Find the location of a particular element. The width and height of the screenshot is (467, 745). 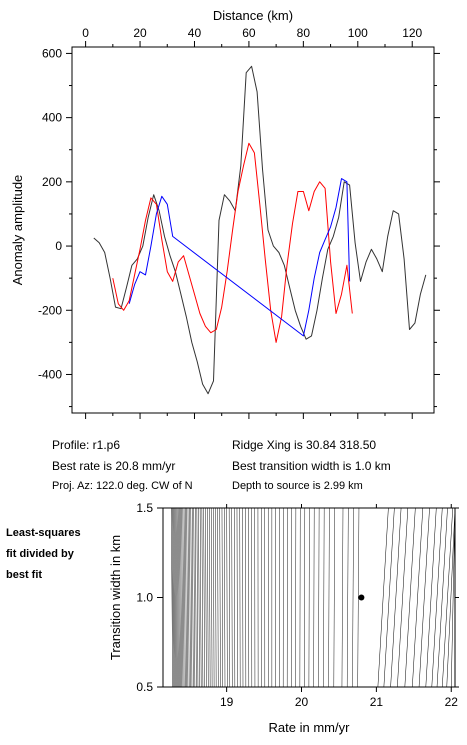

best-rate-text: Best rate is 20.8 mm/yr is located at coordinates (114, 466).